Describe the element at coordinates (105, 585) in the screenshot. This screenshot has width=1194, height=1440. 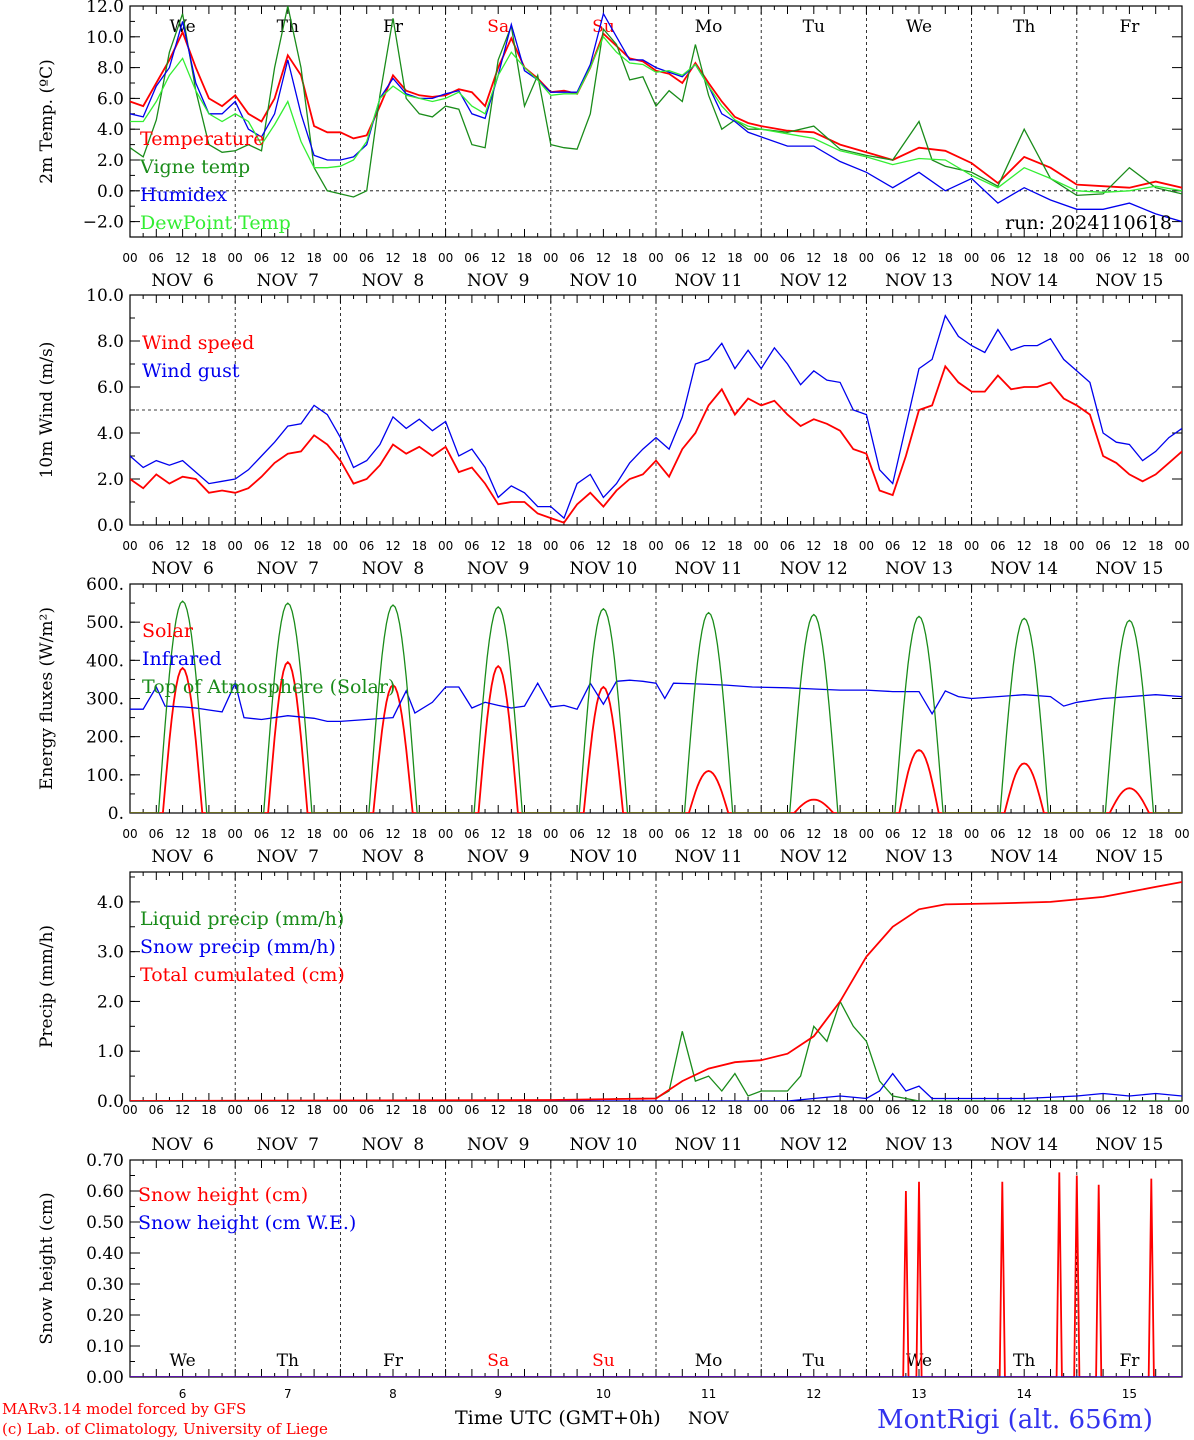
I see `y-tick-label: 600.` at that location.